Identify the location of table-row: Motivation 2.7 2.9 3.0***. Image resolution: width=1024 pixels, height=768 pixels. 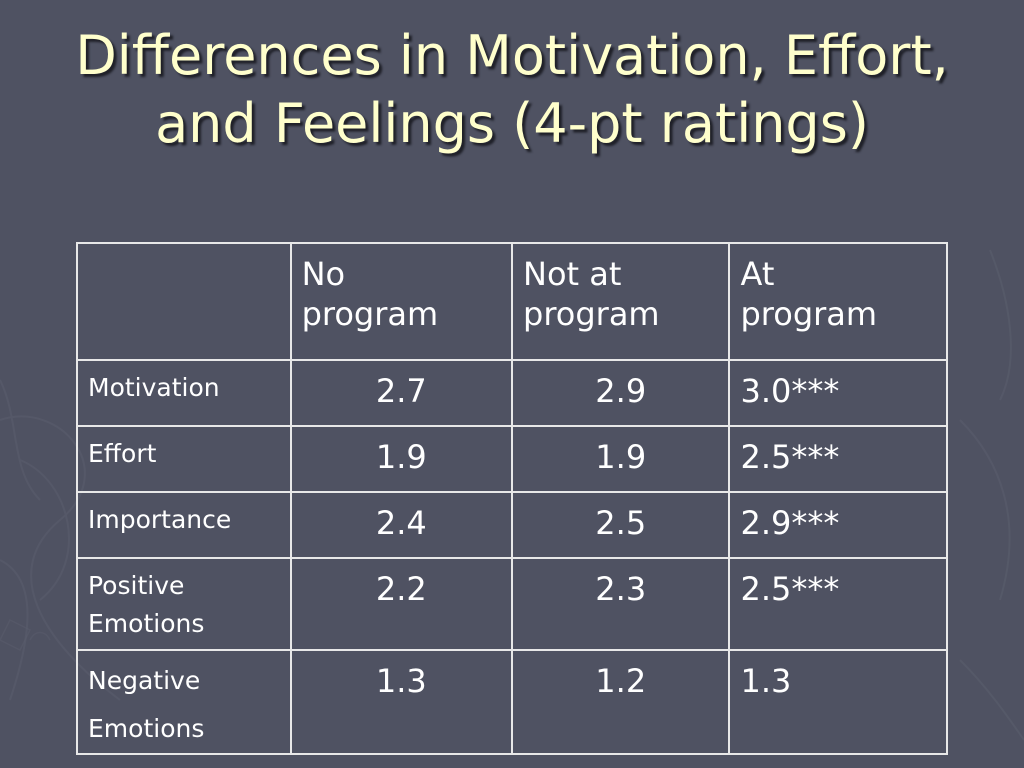
(512, 393).